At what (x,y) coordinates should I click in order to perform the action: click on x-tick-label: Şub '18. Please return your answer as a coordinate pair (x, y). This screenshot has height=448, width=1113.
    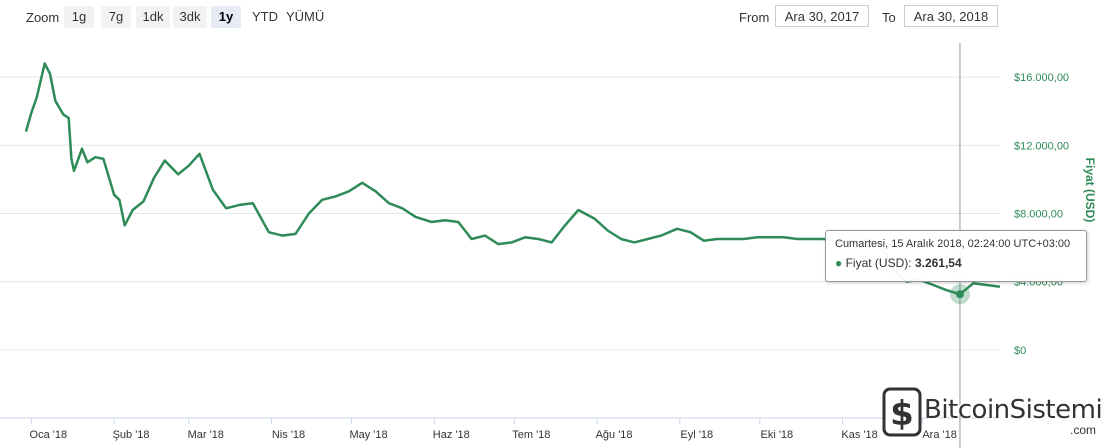
    Looking at the image, I should click on (131, 435).